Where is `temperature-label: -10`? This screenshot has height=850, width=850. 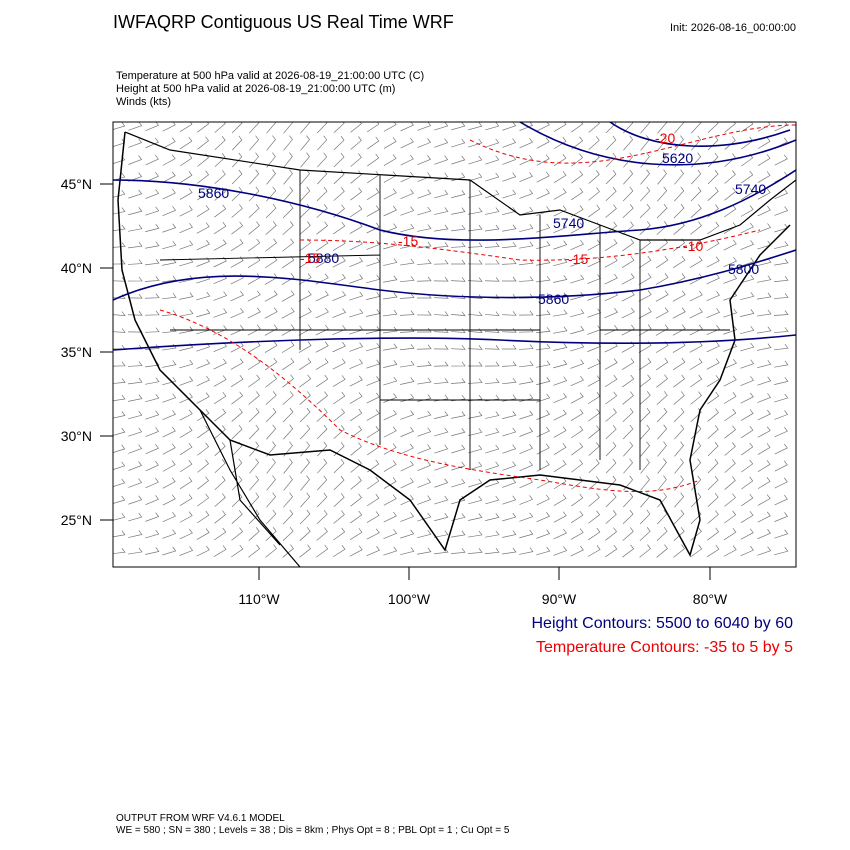 temperature-label: -10 is located at coordinates (693, 246).